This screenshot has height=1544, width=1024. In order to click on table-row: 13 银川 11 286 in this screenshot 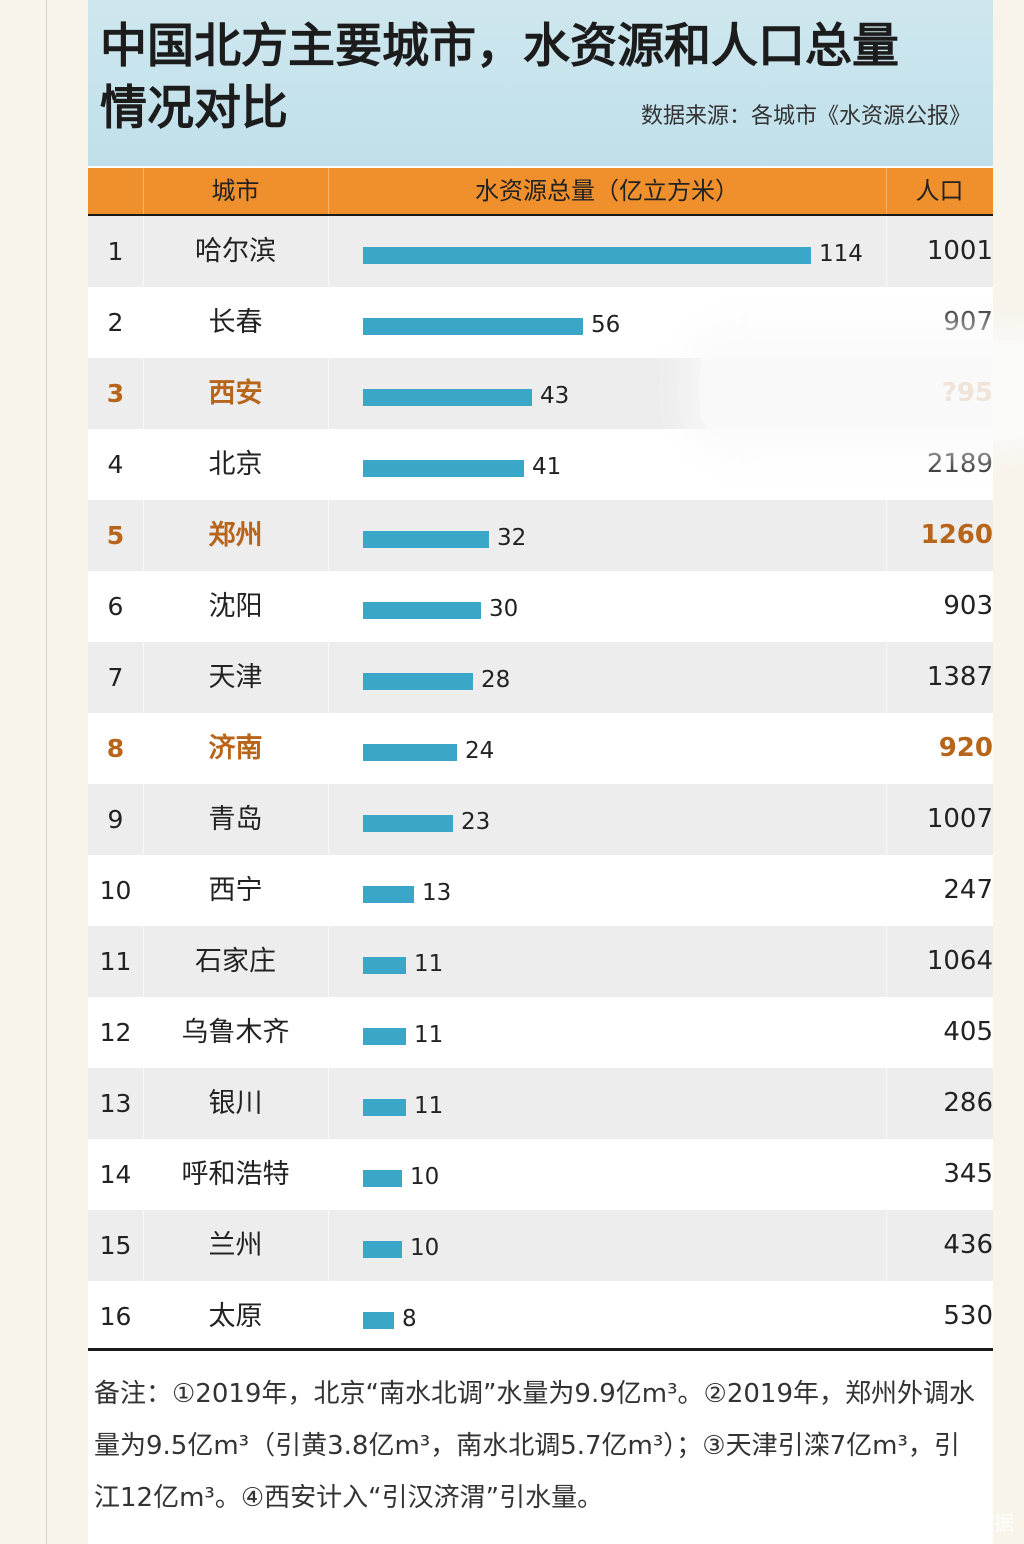, I will do `click(540, 1103)`.